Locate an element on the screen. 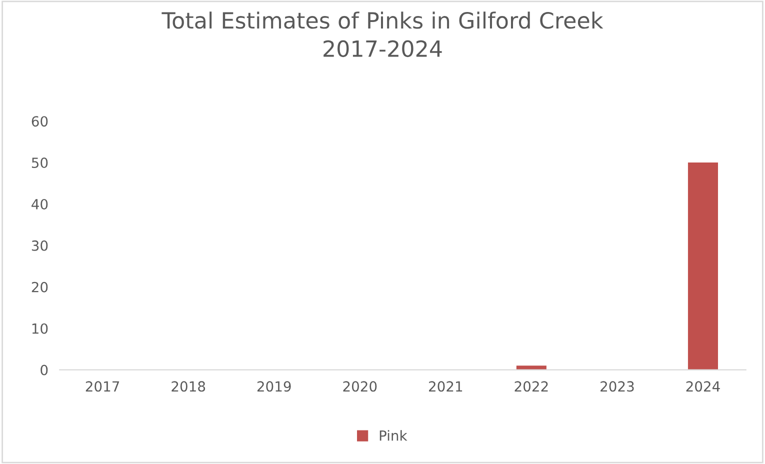 Image resolution: width=765 pixels, height=464 pixels. legend-label: Pink is located at coordinates (394, 435).